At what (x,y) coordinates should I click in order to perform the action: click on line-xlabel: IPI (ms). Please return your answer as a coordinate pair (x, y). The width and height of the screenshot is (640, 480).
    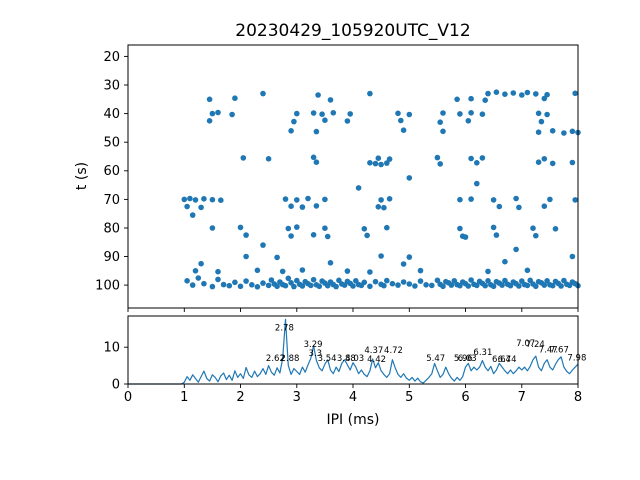
    Looking at the image, I should click on (352, 420).